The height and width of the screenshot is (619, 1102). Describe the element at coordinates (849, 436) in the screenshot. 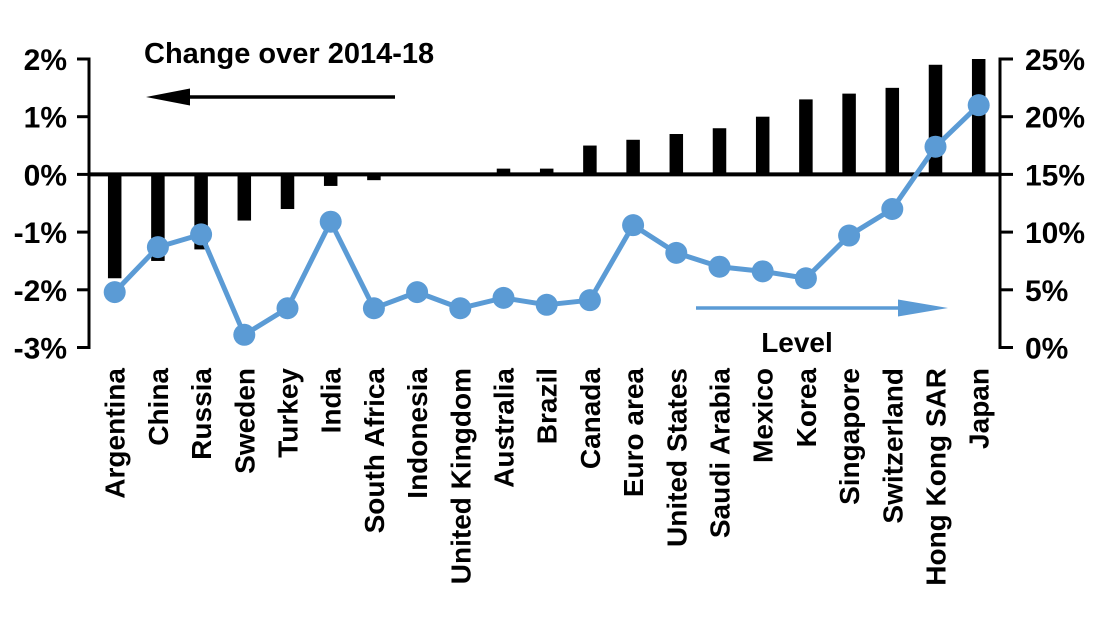

I see `category-label: Singapore` at that location.